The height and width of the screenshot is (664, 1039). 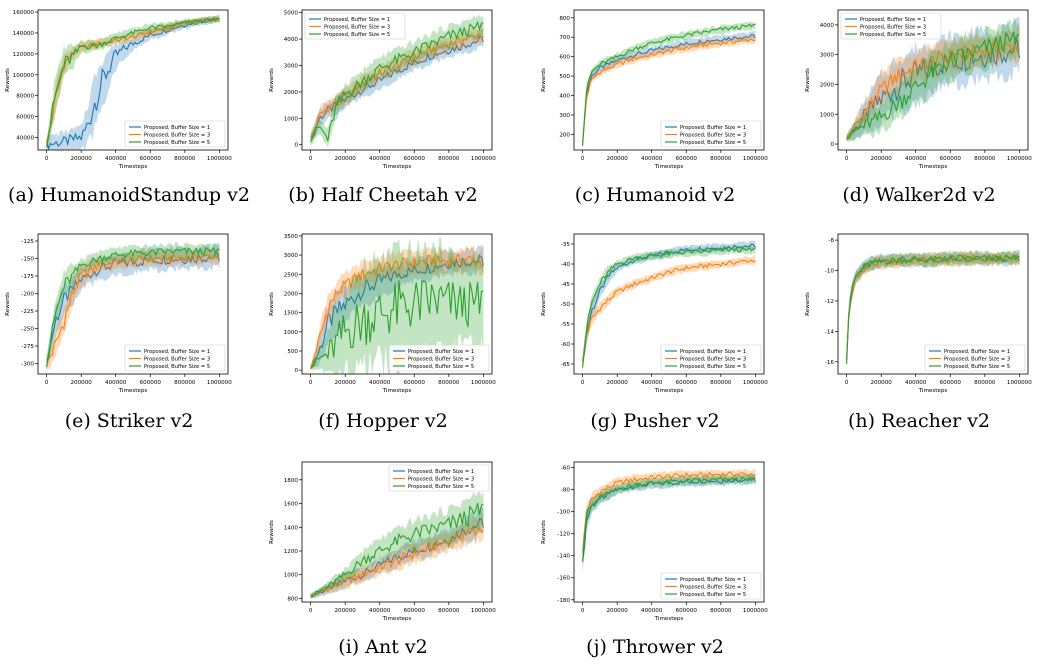 What do you see at coordinates (27, 295) in the screenshot?
I see `y-tick-label: -200` at bounding box center [27, 295].